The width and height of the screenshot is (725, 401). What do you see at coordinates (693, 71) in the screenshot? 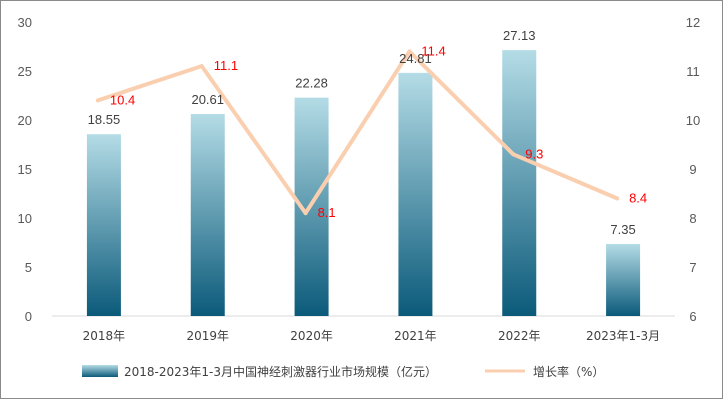
I see `y-right-tick-label: 11` at bounding box center [693, 71].